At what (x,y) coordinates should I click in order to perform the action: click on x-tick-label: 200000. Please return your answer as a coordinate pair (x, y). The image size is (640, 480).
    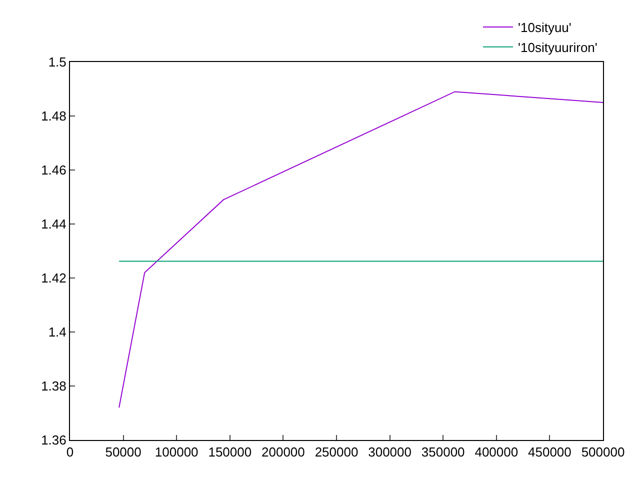
    Looking at the image, I should click on (283, 452).